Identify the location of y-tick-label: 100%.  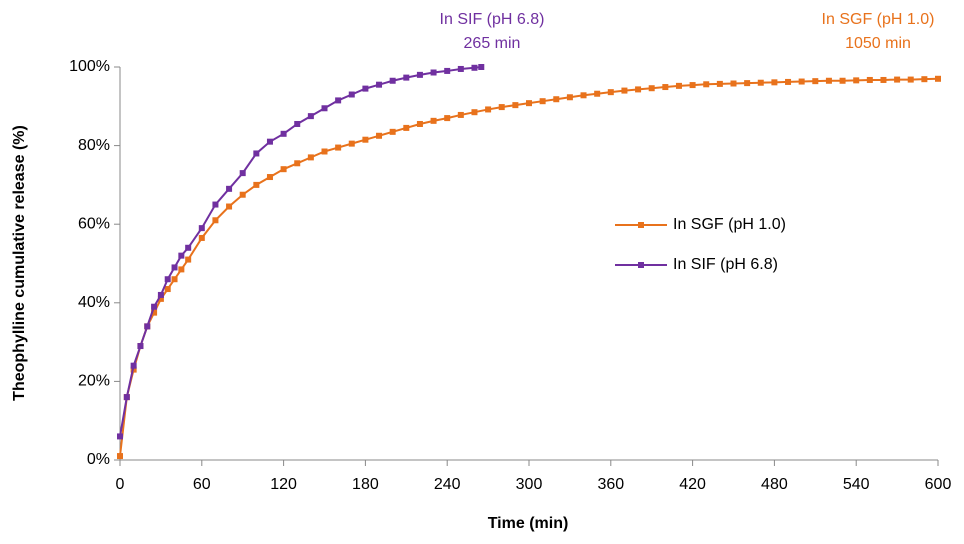
(89, 66).